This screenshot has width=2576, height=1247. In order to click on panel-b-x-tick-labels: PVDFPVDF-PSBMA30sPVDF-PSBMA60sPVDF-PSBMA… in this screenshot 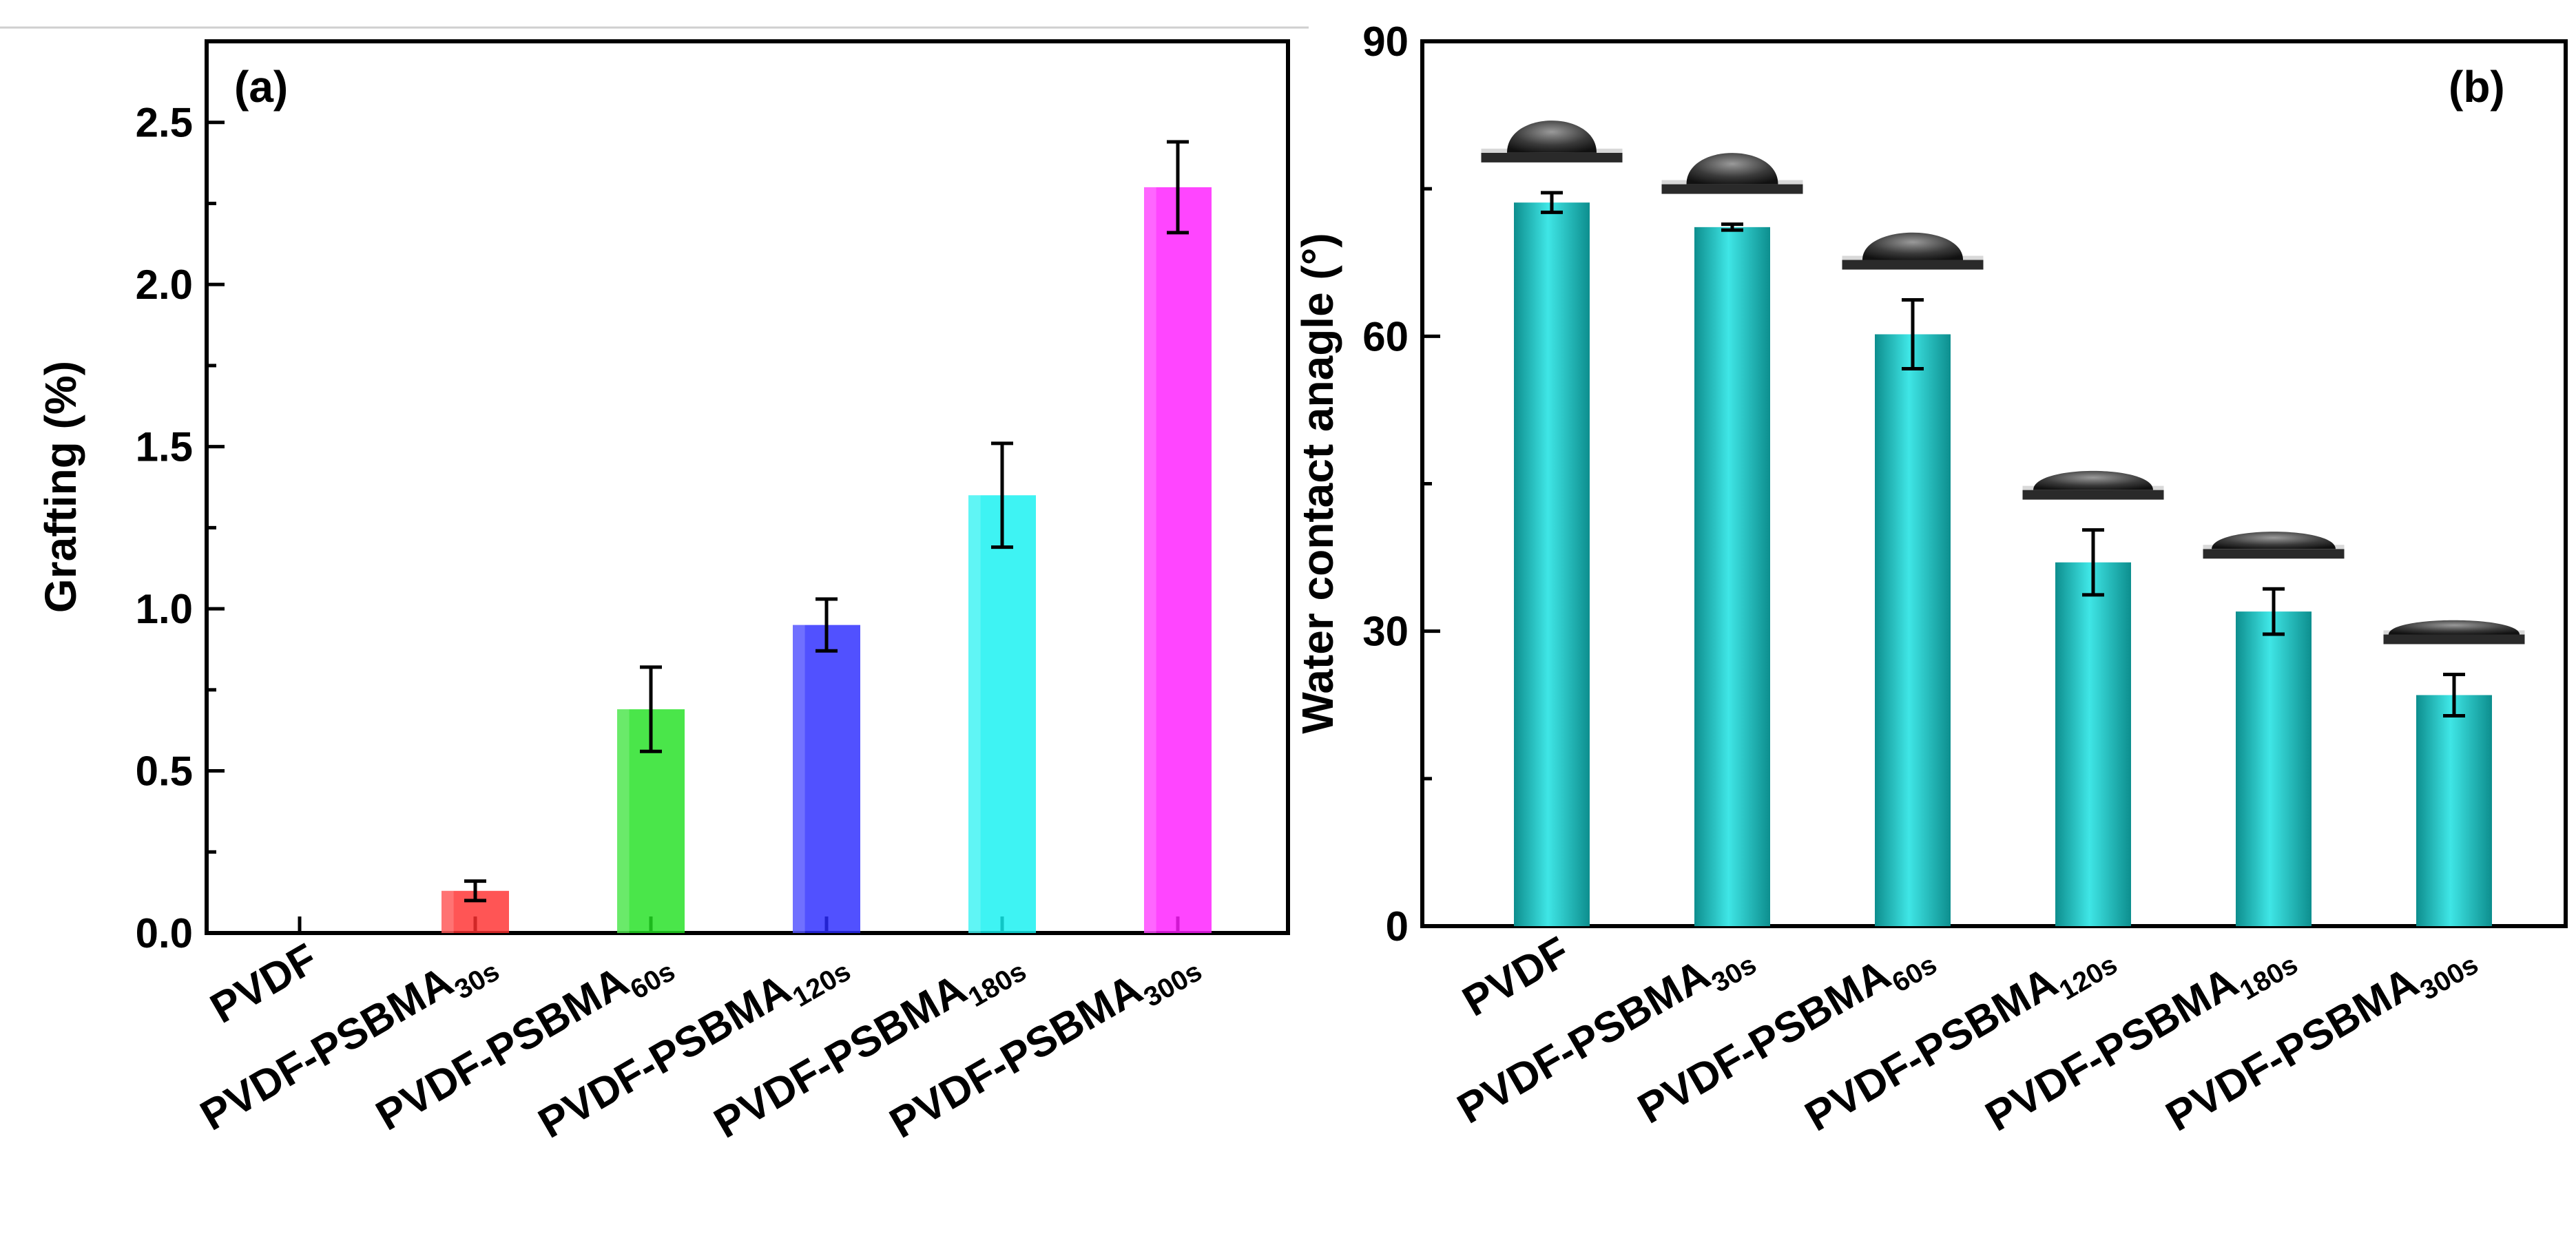, I will do `click(1967, 1037)`.